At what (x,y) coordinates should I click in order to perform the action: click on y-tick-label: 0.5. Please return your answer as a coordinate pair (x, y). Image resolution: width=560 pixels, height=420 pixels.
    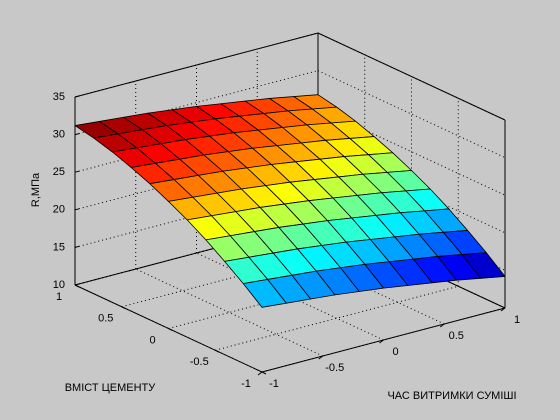
    Looking at the image, I should click on (105, 319).